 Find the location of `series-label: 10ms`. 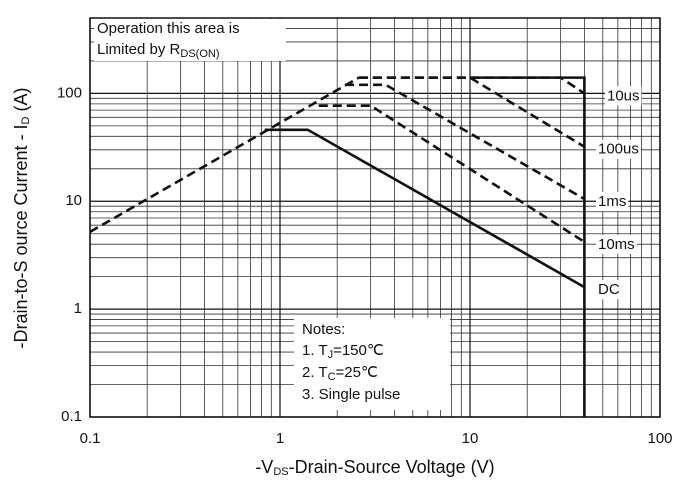

series-label: 10ms is located at coordinates (616, 244).